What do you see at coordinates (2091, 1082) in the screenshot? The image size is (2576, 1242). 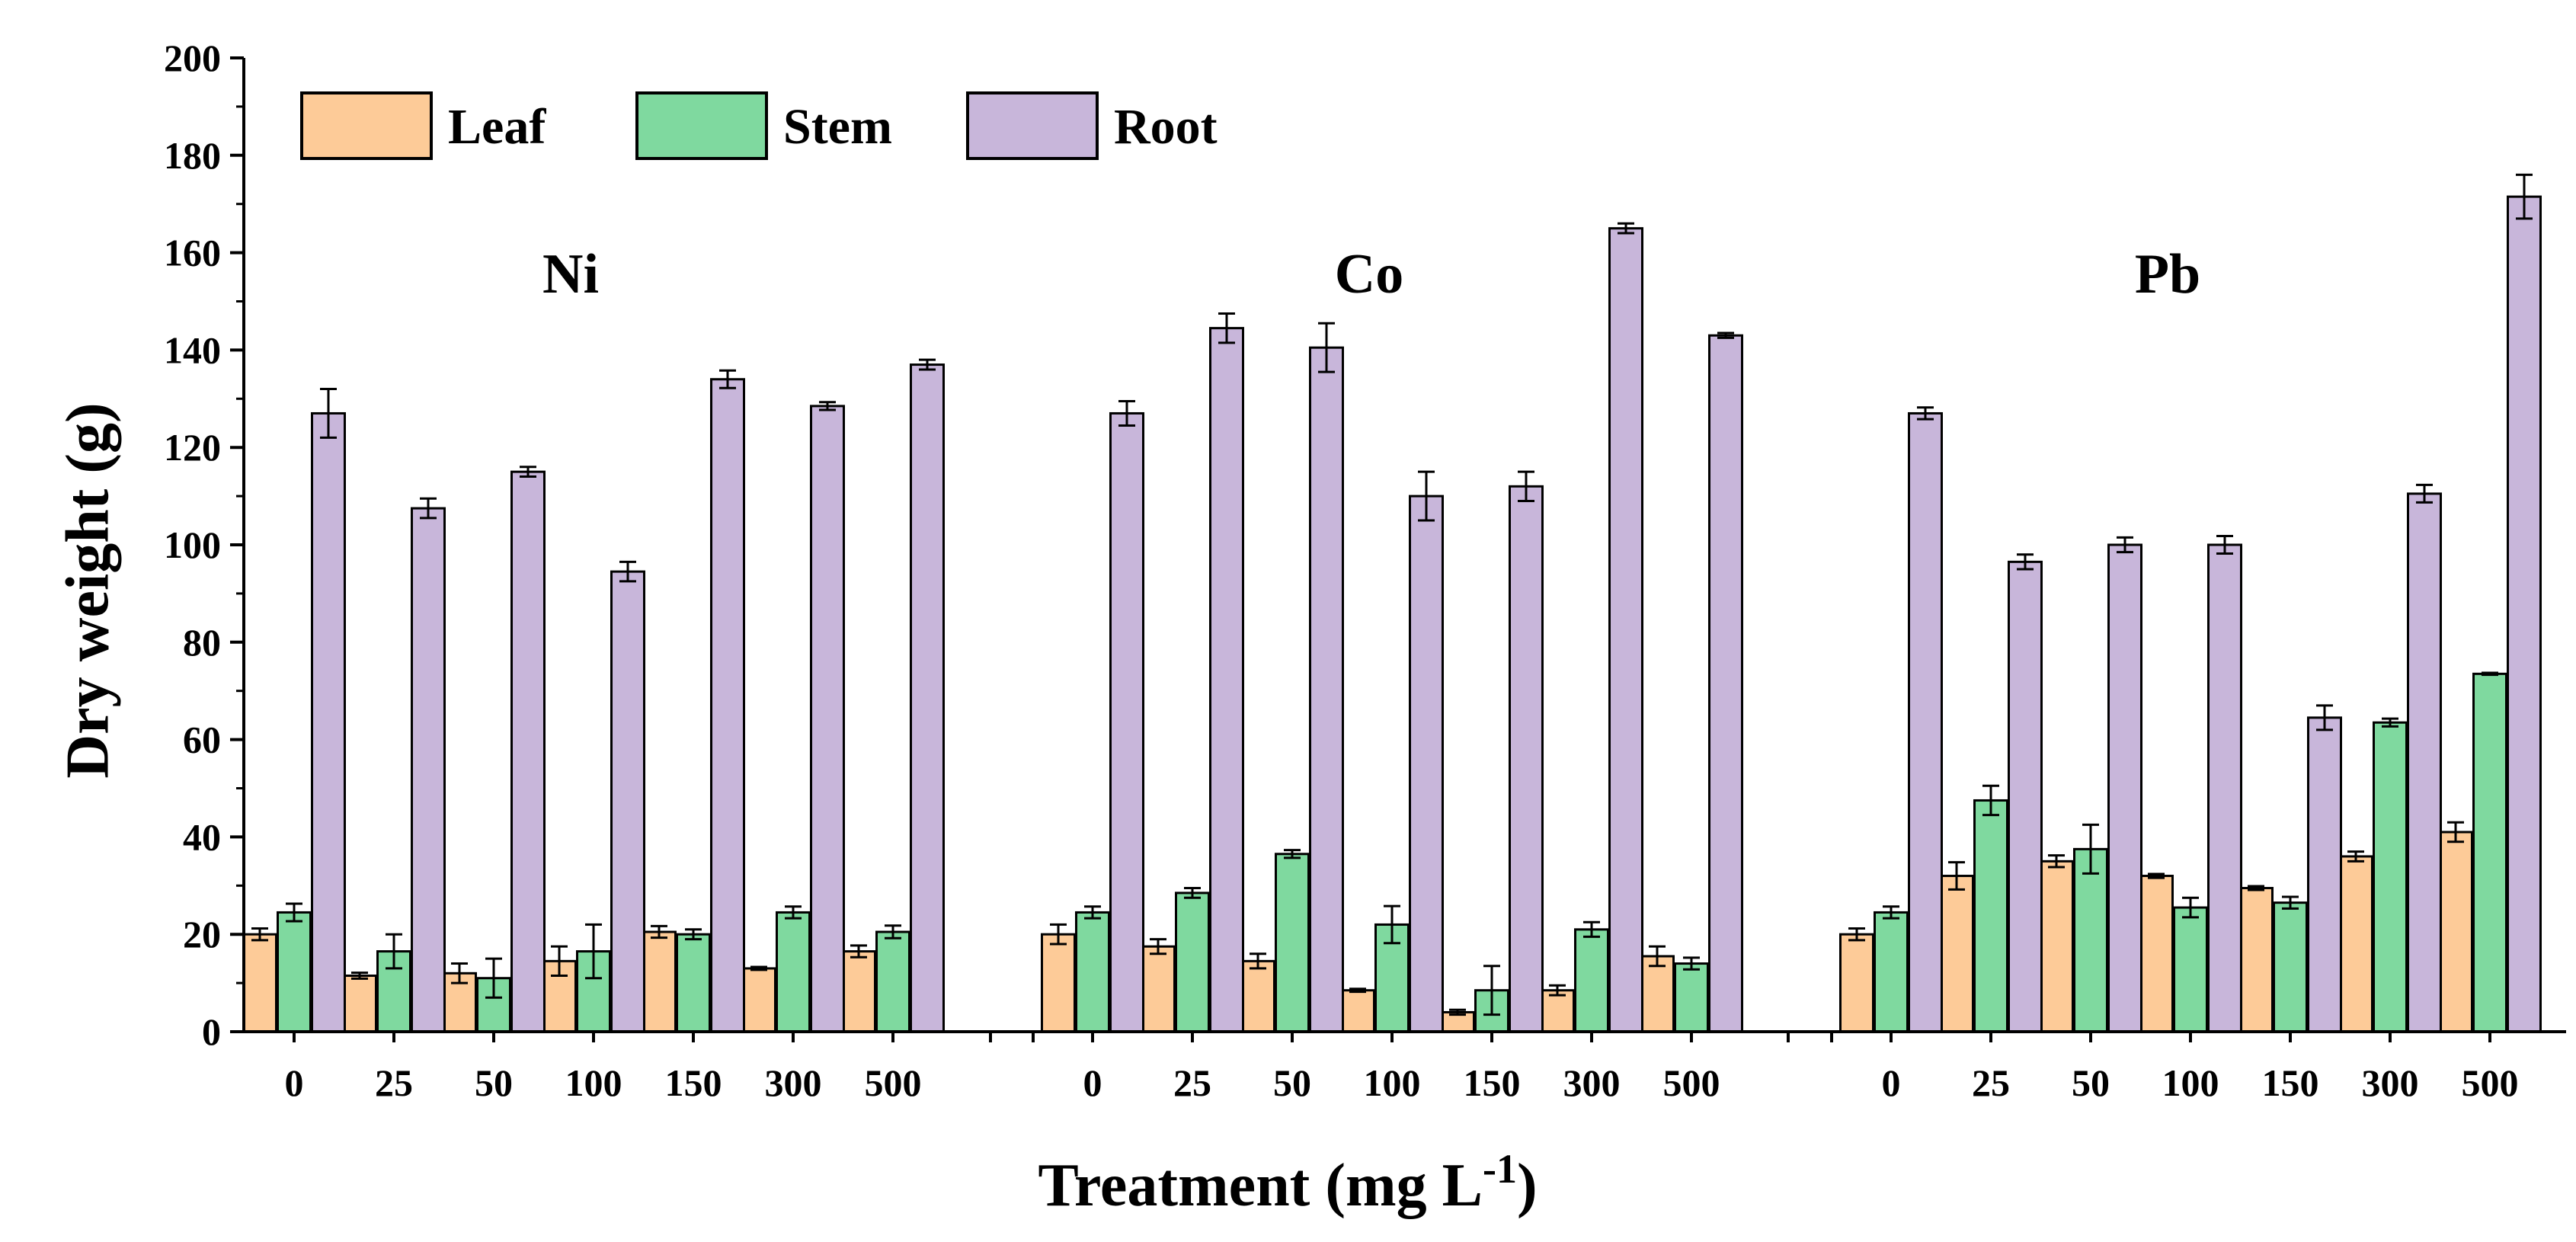 I see `x-tick-label-pb-50: 50` at bounding box center [2091, 1082].